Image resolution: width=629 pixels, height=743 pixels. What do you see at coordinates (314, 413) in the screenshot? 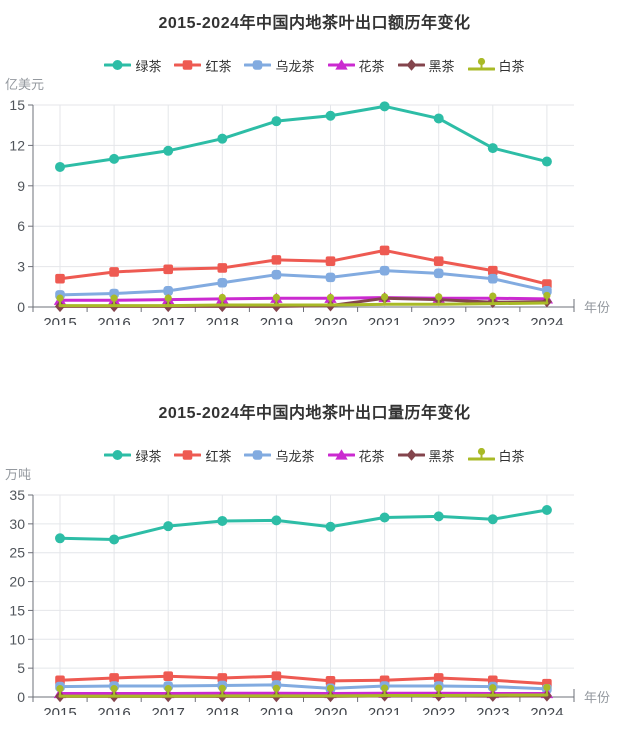
I see `chart-title: 2015-2024年中国内地茶叶出口量历年变化` at bounding box center [314, 413].